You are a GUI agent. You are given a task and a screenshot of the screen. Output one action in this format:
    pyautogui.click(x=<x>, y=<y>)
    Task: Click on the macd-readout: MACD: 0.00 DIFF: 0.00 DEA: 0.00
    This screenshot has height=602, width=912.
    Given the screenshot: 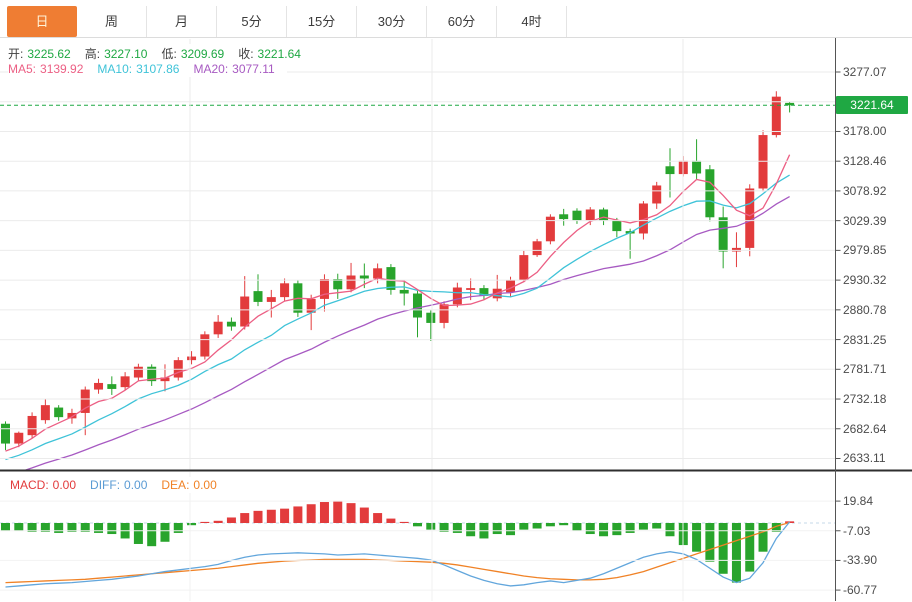 What is the action you would take?
    pyautogui.click(x=119, y=485)
    